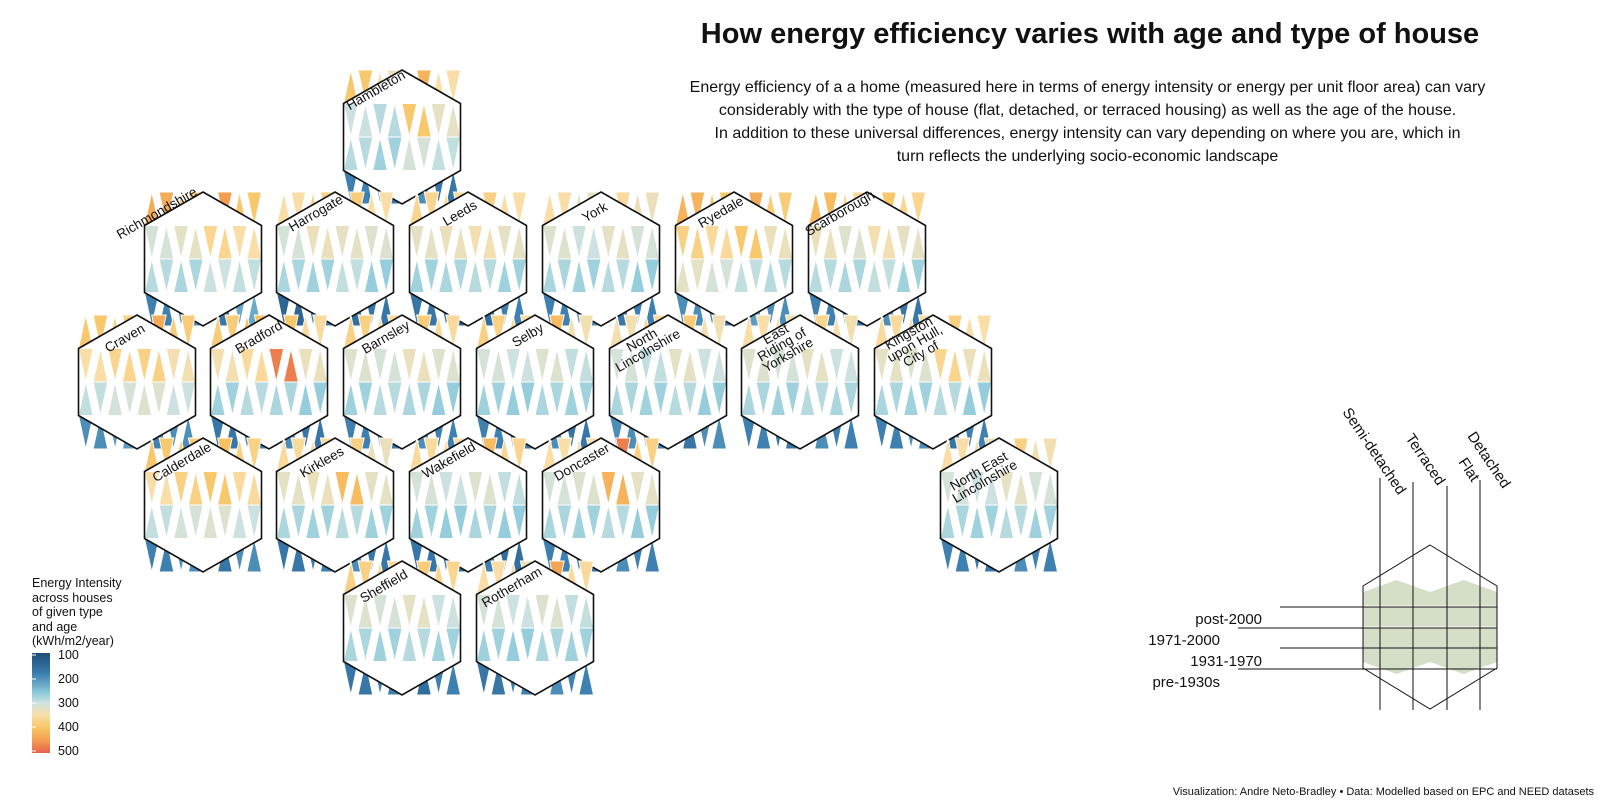 Image resolution: width=1600 pixels, height=800 pixels. I want to click on key-house-type-label: Semi-detached, so click(1374, 451).